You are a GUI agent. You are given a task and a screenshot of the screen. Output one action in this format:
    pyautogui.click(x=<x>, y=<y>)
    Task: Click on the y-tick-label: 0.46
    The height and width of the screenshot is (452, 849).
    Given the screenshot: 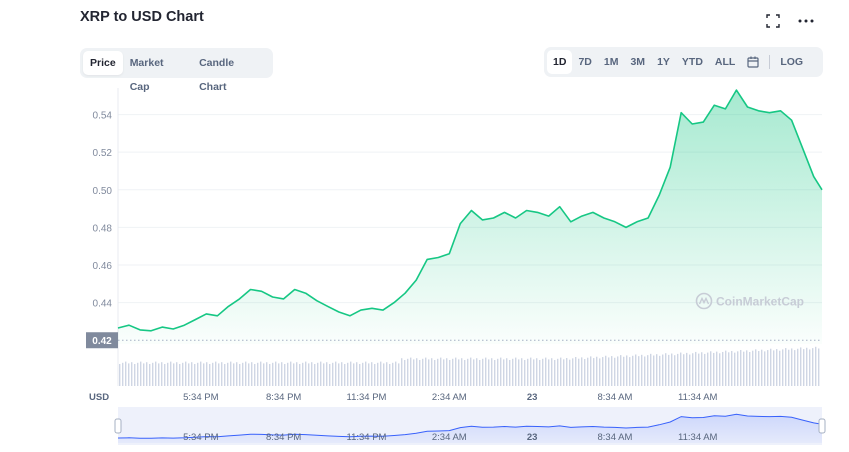 What is the action you would take?
    pyautogui.click(x=103, y=266)
    